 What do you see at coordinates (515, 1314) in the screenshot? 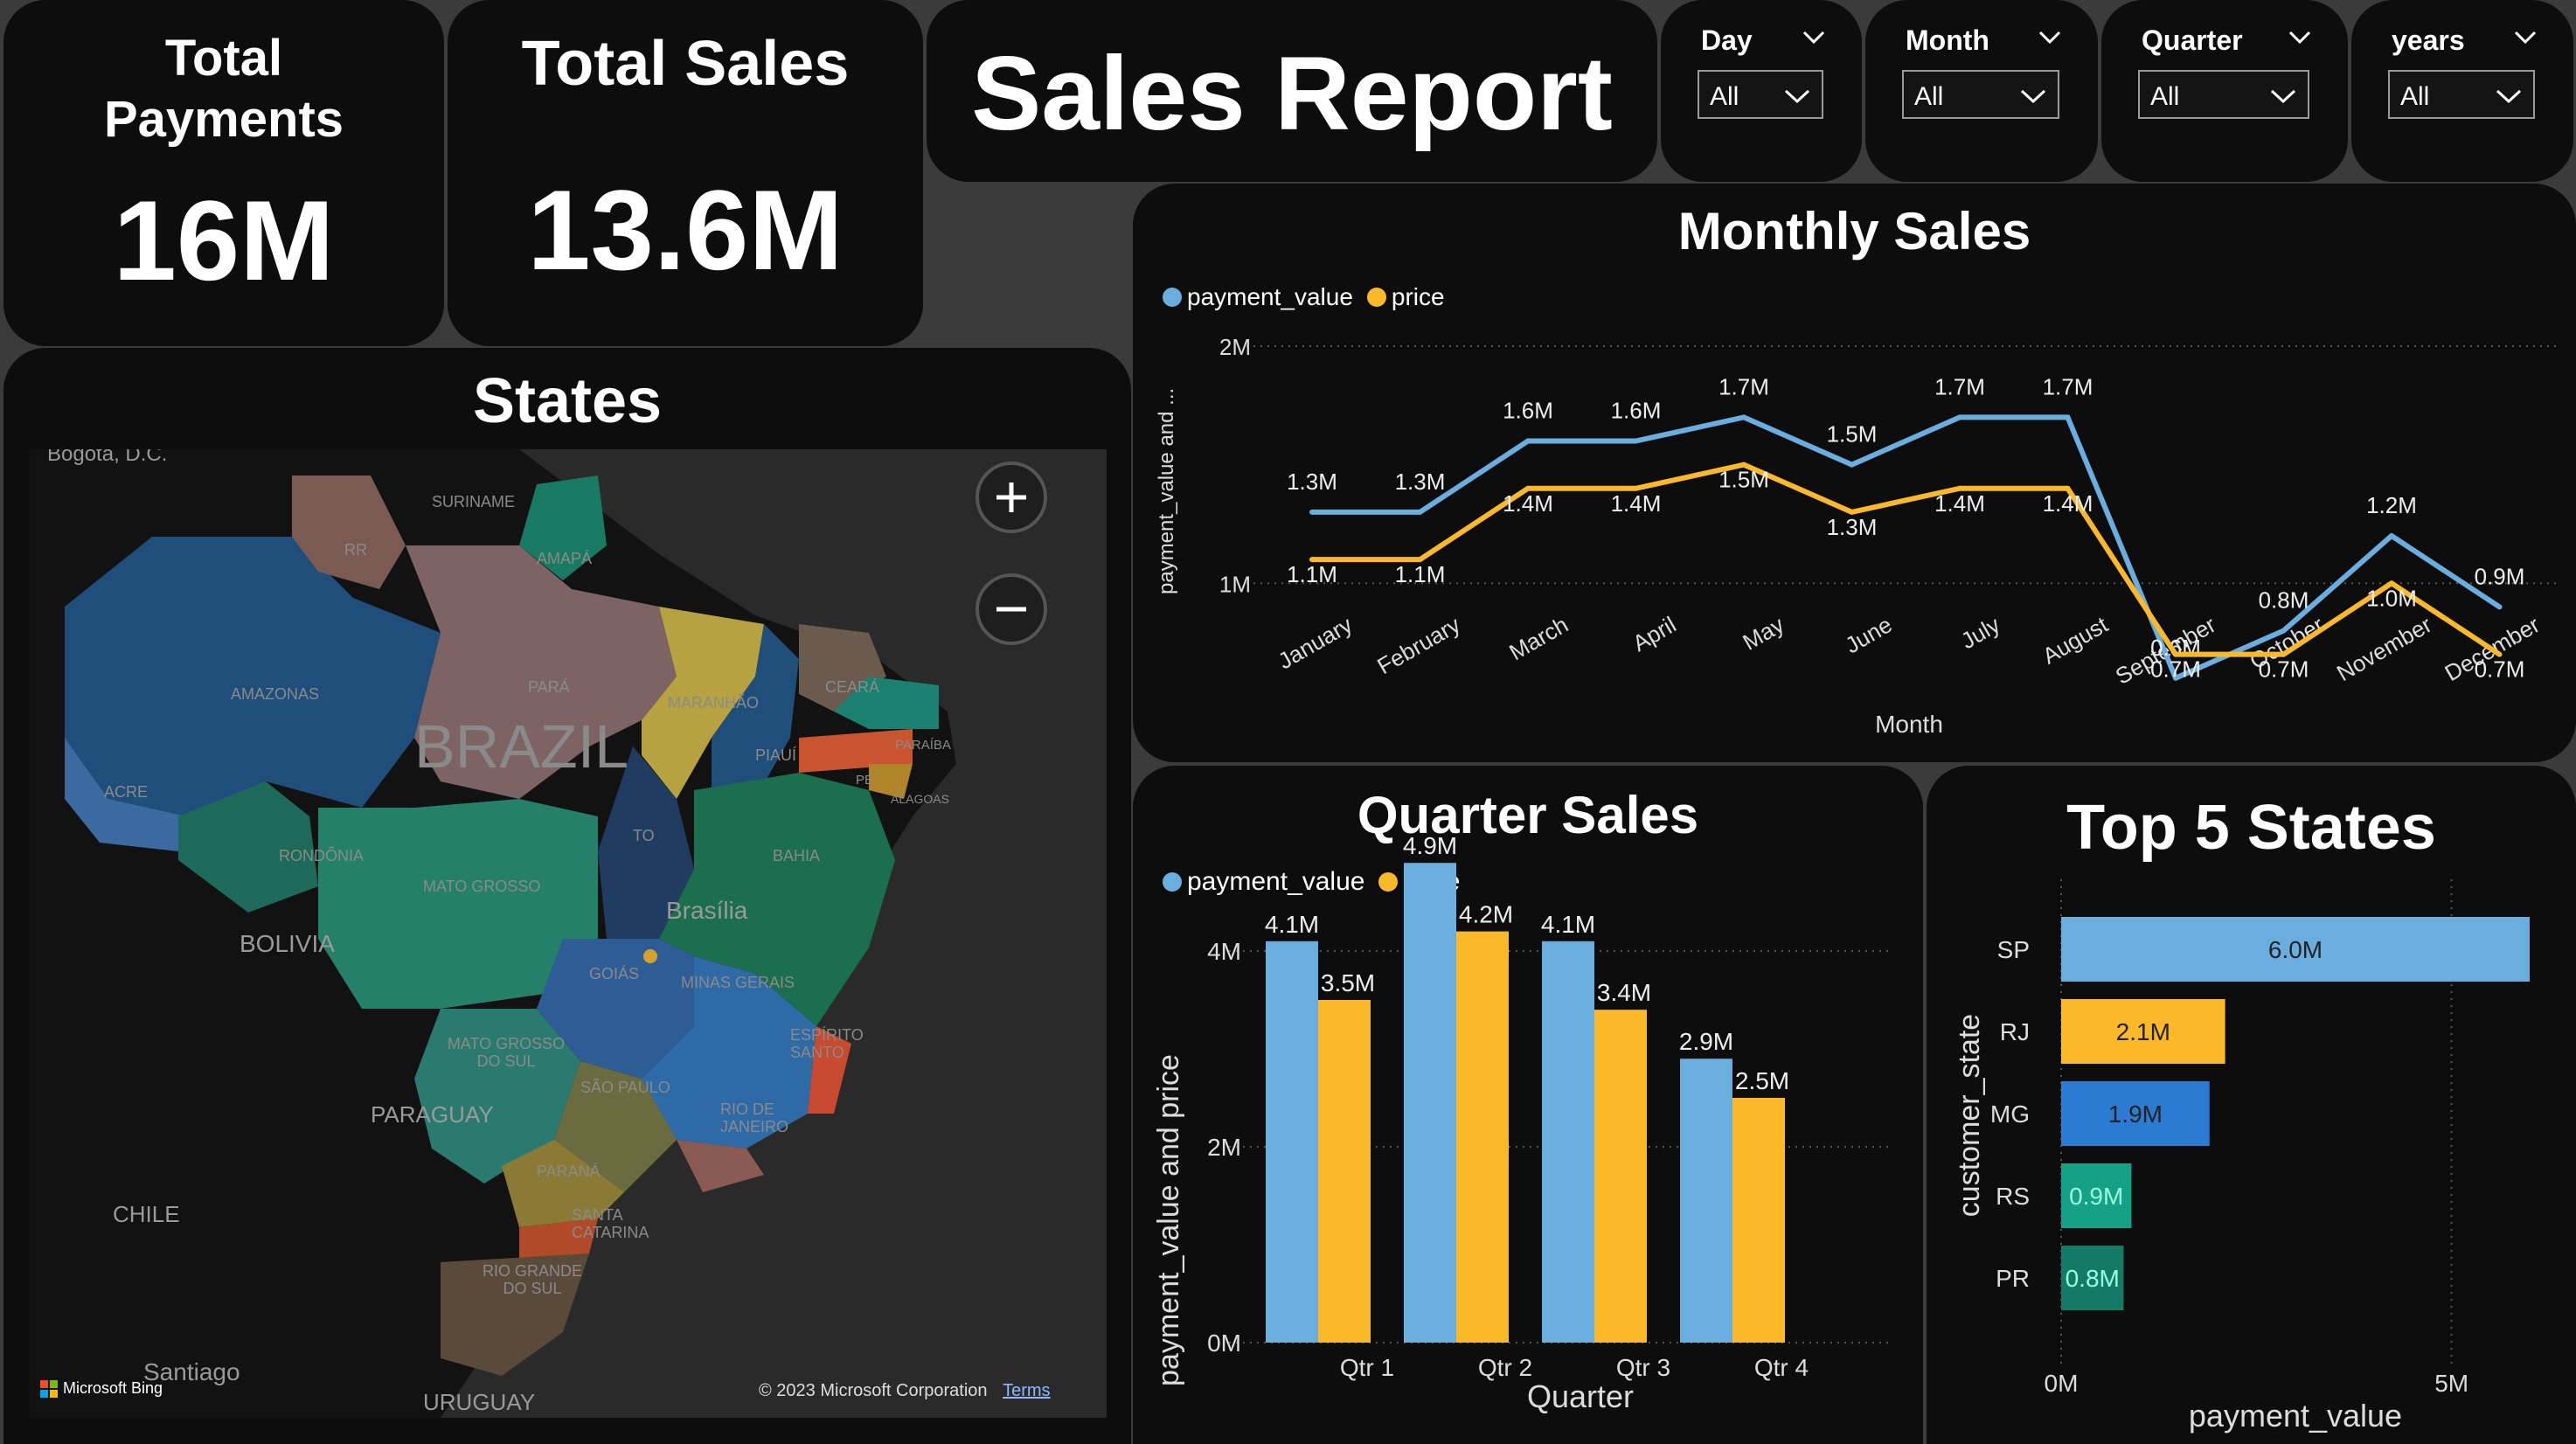
I see `state-rio-grande-do-sul` at bounding box center [515, 1314].